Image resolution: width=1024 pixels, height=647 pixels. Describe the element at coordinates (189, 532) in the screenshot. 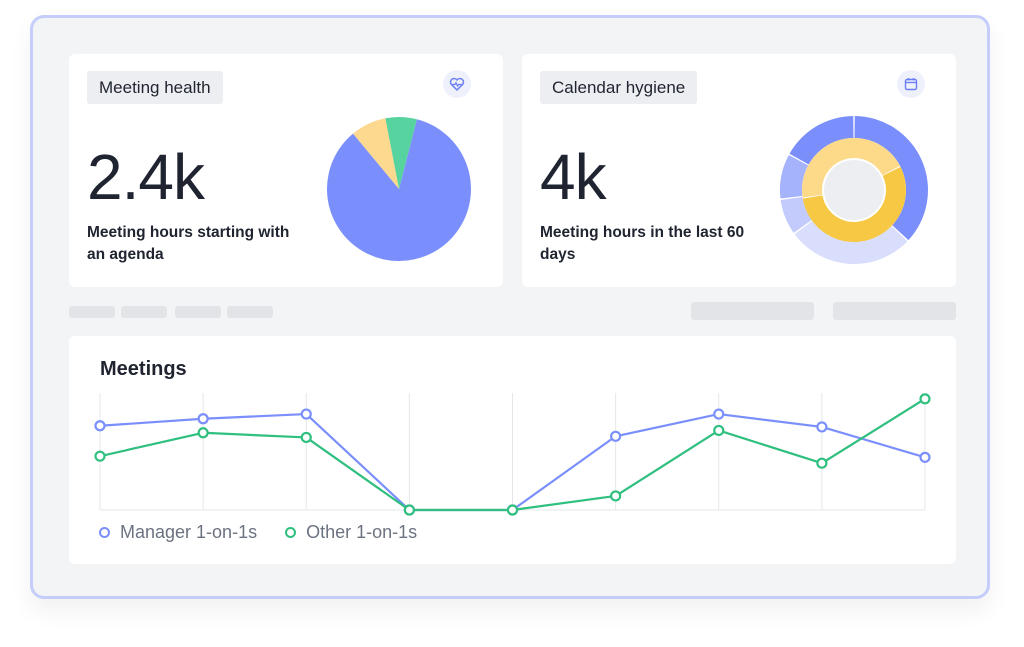

I see `legend-label-manager: Manager 1-on-1s` at that location.